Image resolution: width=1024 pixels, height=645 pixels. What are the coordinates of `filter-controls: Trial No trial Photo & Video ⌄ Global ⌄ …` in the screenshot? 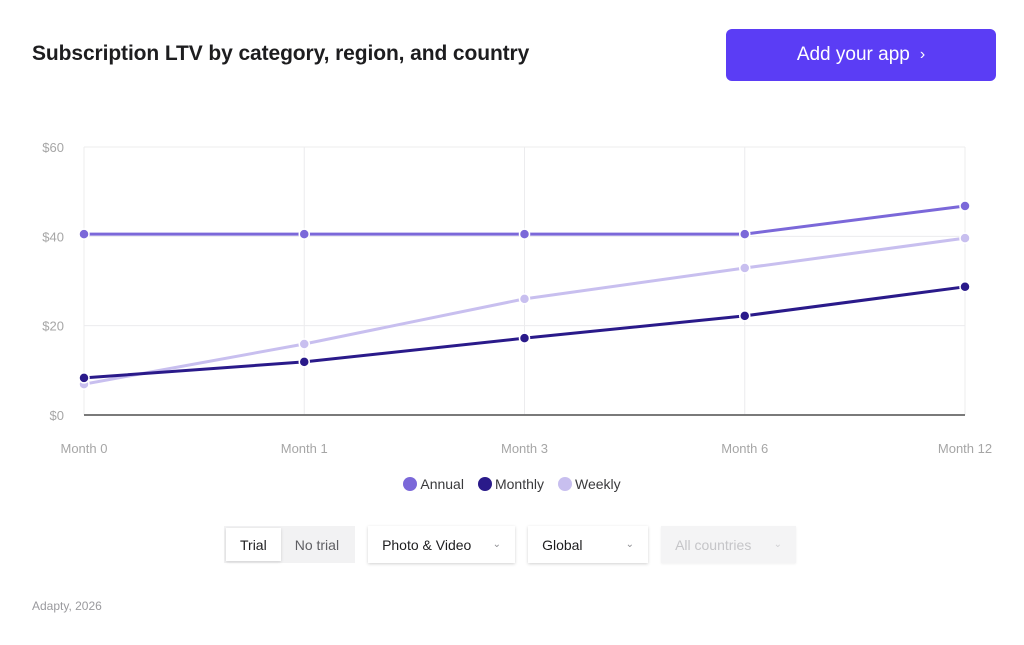 It's located at (510, 544).